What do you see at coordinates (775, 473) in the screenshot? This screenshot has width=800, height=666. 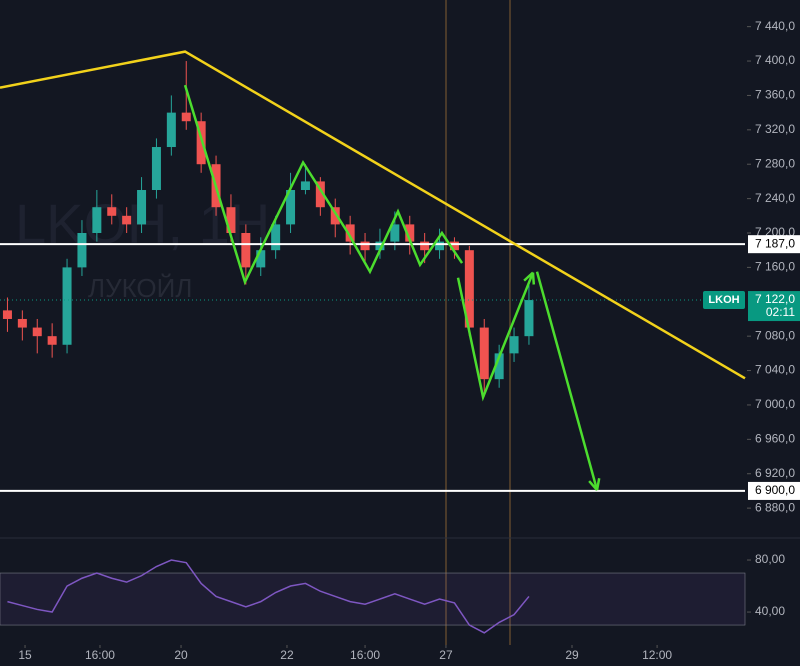 I see `y-tick-label: 6 920,0` at bounding box center [775, 473].